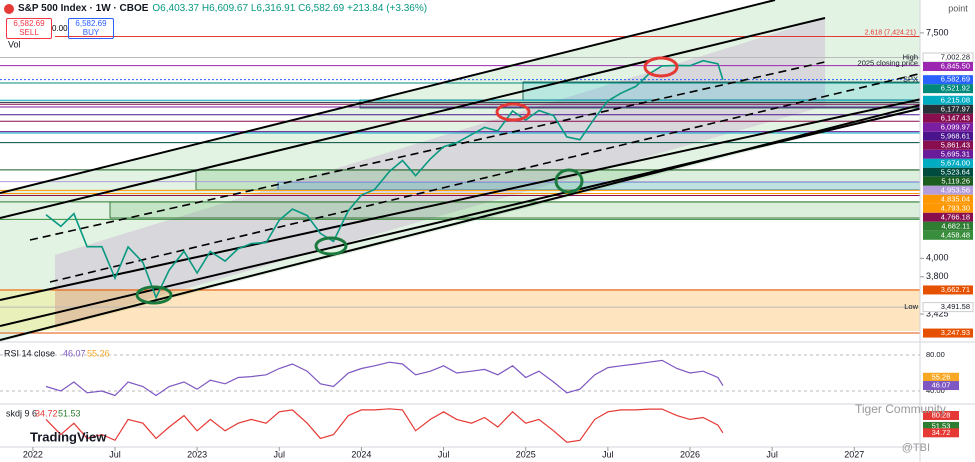  I want to click on skdj-title: skdj 9 6, so click(21, 413).